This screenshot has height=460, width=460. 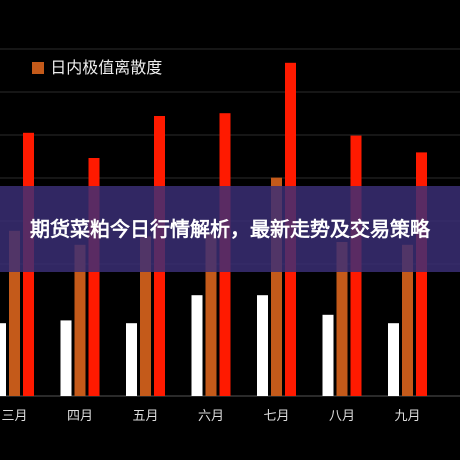 What do you see at coordinates (80, 416) in the screenshot?
I see `x-tick-label: 四月` at bounding box center [80, 416].